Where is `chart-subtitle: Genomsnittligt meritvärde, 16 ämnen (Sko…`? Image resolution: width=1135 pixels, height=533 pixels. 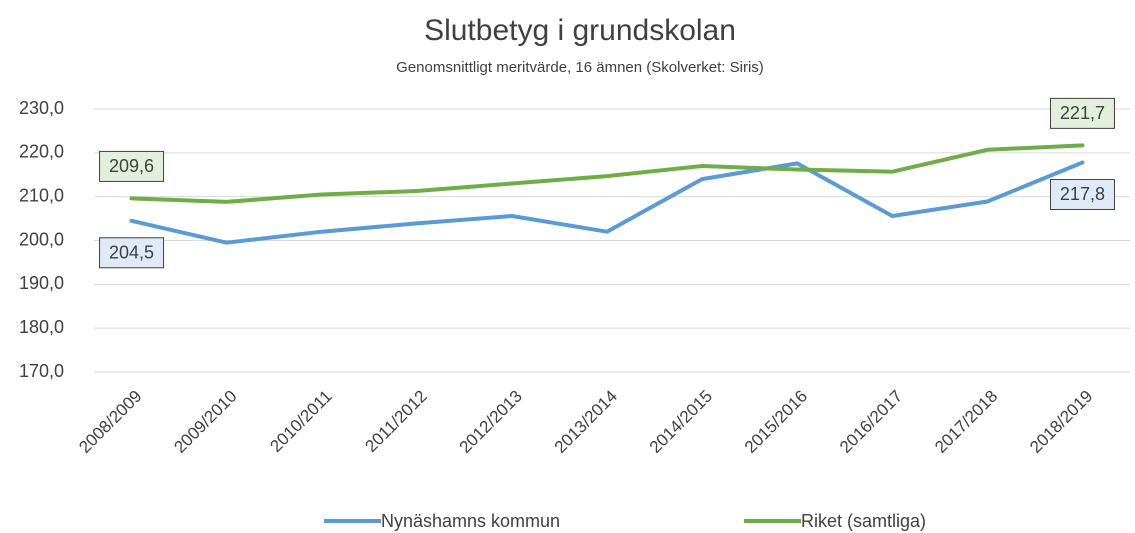 chart-subtitle: Genomsnittligt meritvärde, 16 ämnen (Sko… is located at coordinates (580, 67).